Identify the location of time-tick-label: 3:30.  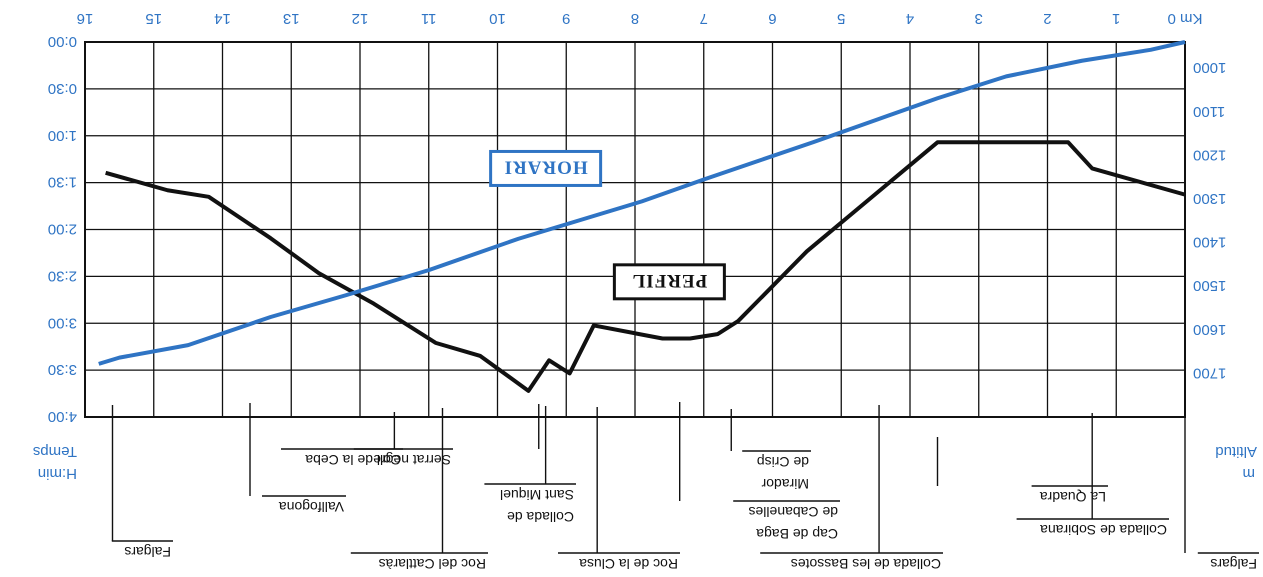
(62, 369).